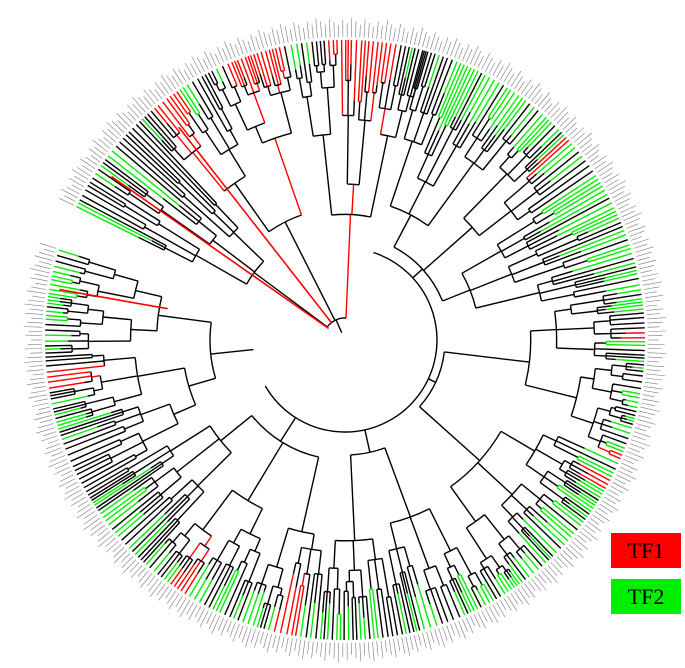  What do you see at coordinates (91, 376) in the screenshot?
I see `clade-left-connector` at bounding box center [91, 376].